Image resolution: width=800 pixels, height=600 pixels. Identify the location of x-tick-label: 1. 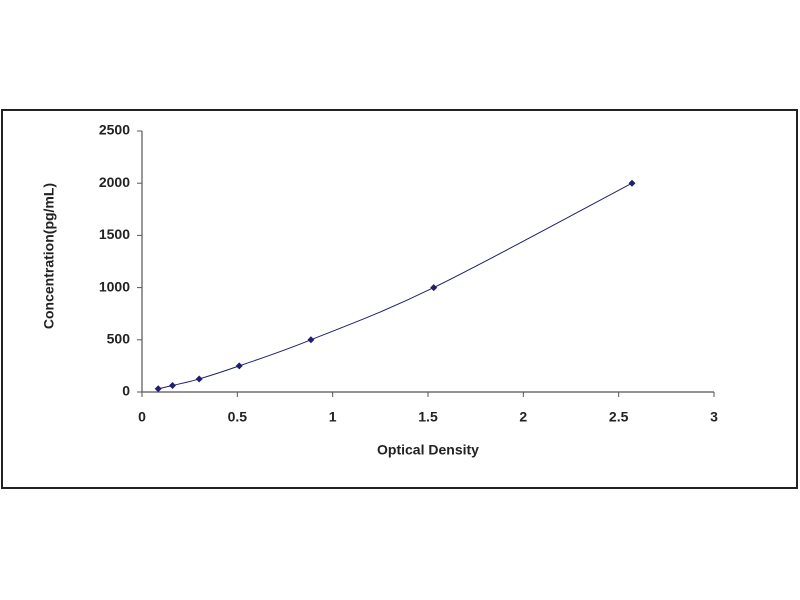
(333, 417).